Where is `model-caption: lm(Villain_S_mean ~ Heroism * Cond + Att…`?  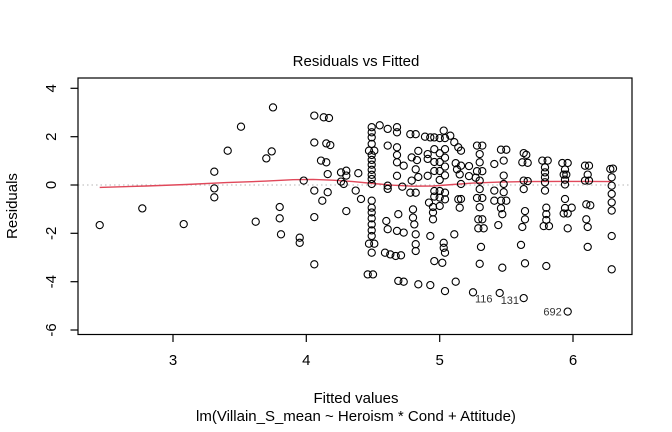
model-caption: lm(Villain_S_mean ~ Heroism * Cond + Att… is located at coordinates (356, 416).